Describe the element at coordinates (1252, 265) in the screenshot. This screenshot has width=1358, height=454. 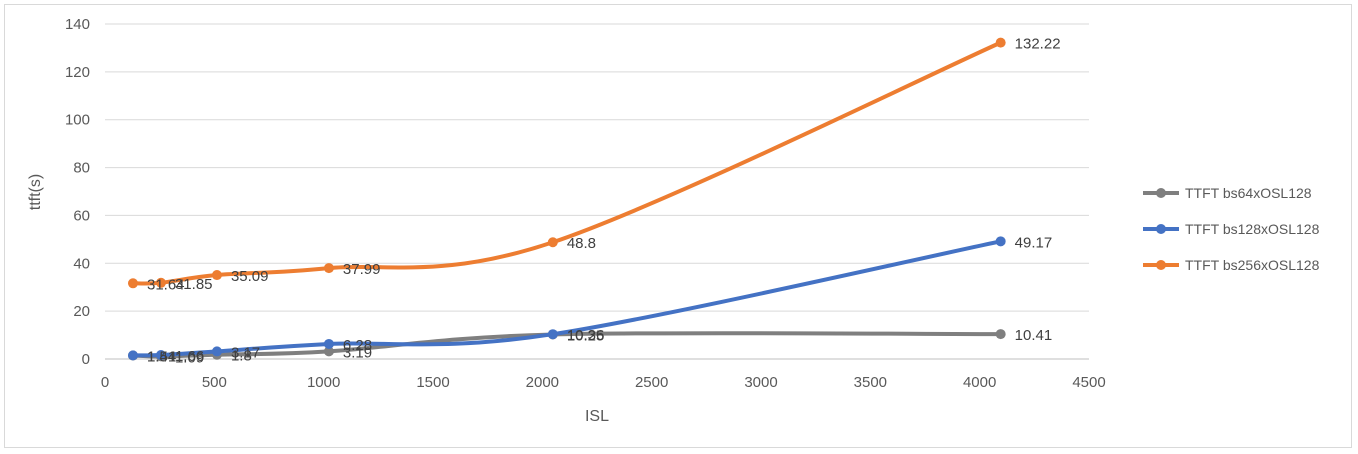
I see `legend-label: TTFT bs256xOSL128` at that location.